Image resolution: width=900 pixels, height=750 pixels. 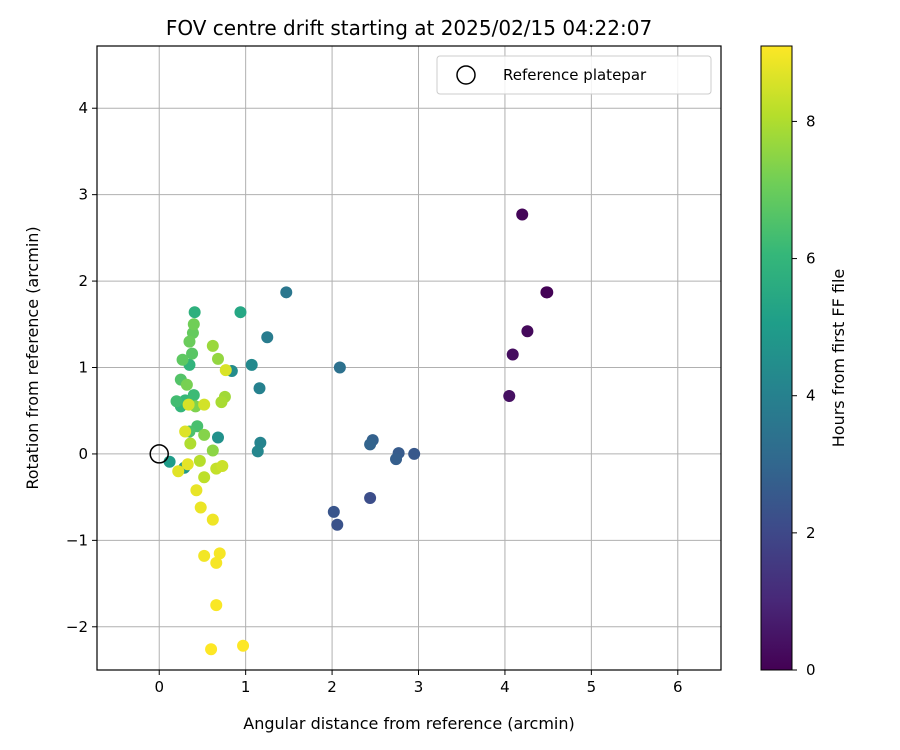 I want to click on x-axis-ticks: 0 1 2 3 4 5 6, so click(x=418, y=683).